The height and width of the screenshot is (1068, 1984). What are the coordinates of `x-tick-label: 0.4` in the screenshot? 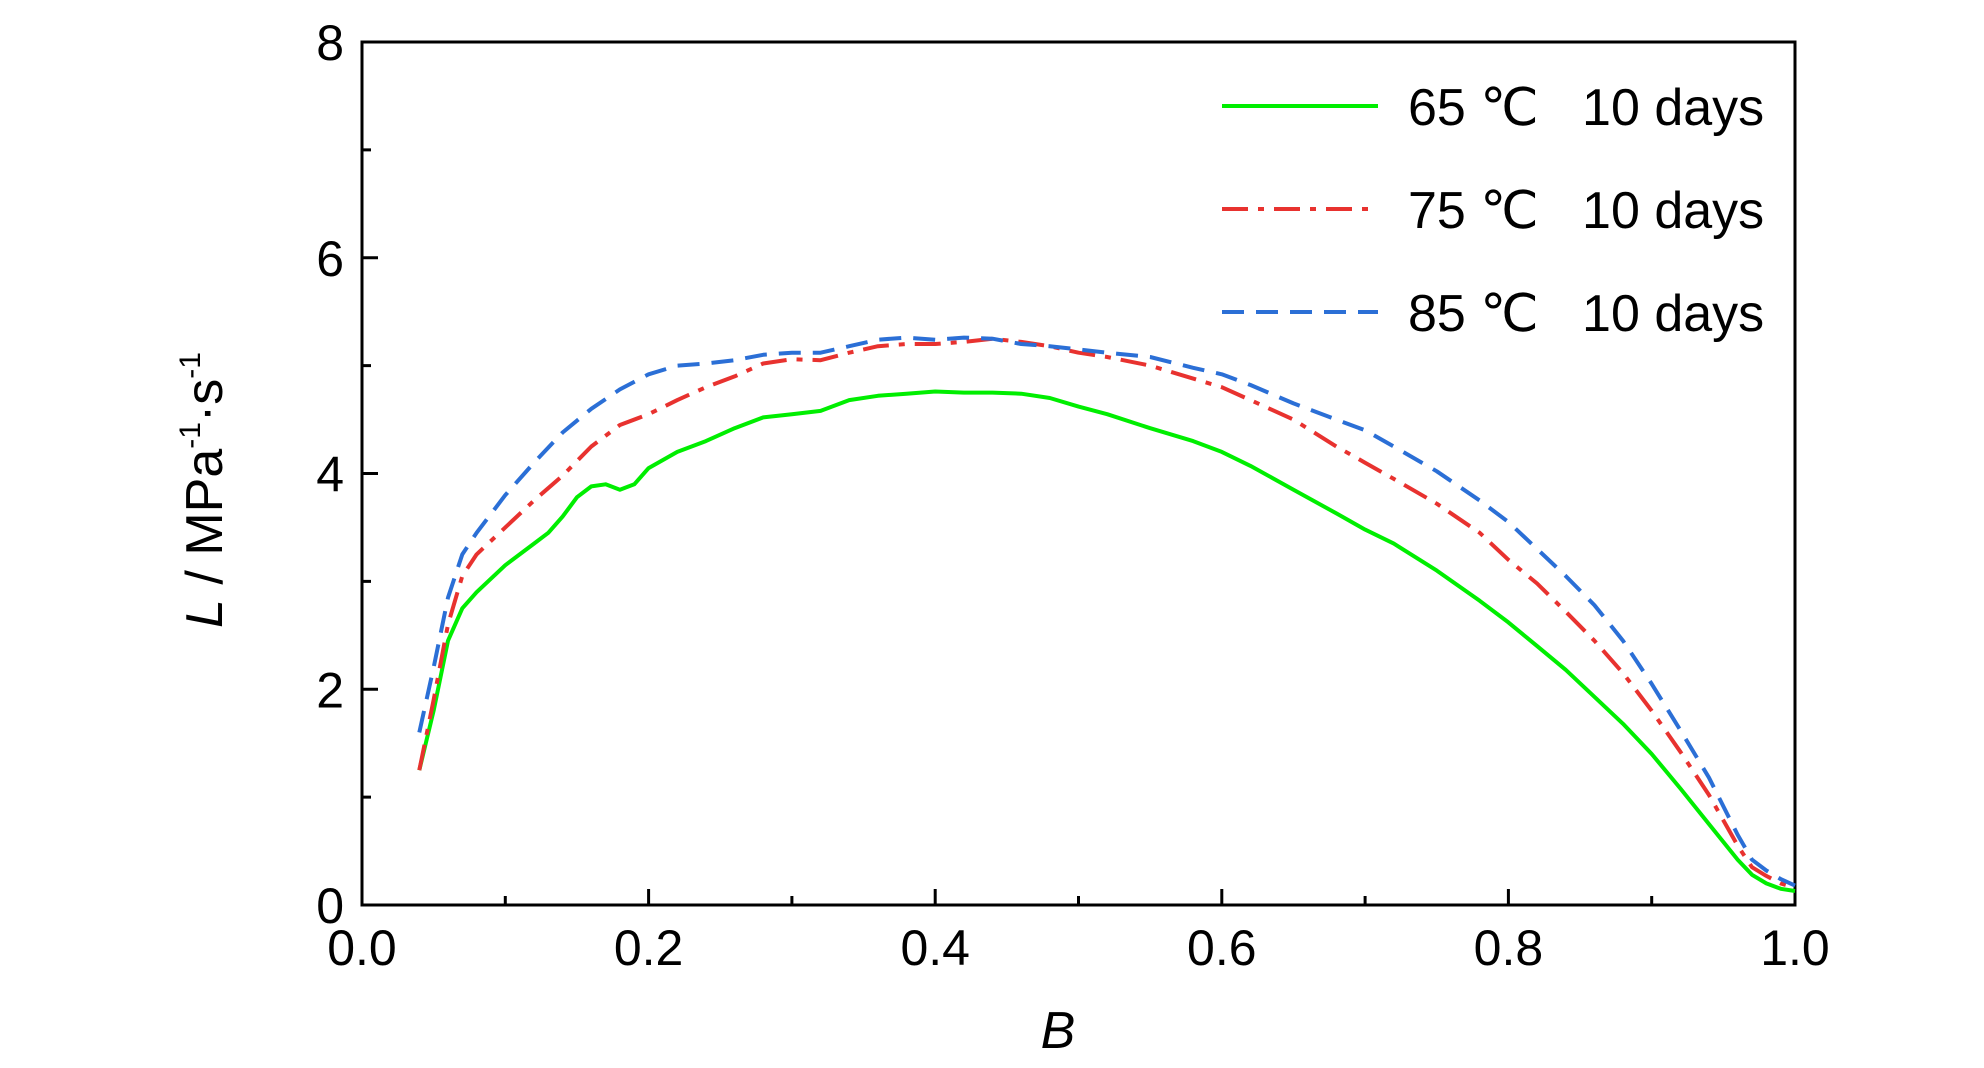 It's located at (935, 948).